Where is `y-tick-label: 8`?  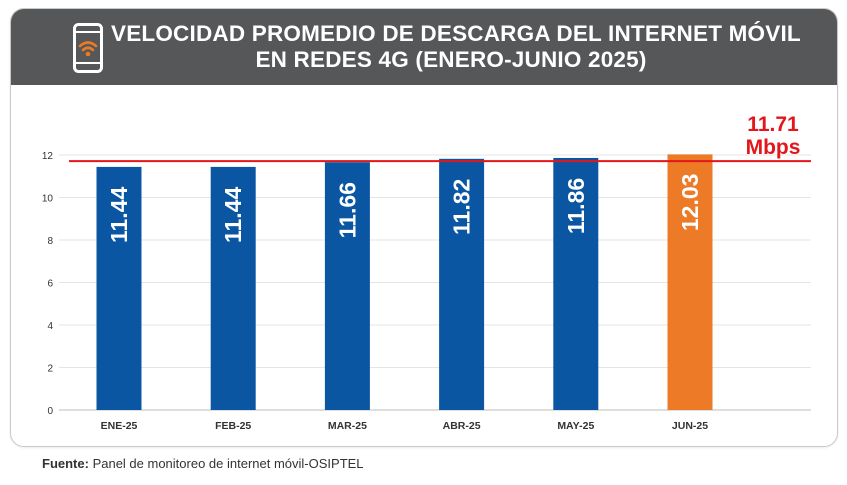
y-tick-label: 8 is located at coordinates (50, 241).